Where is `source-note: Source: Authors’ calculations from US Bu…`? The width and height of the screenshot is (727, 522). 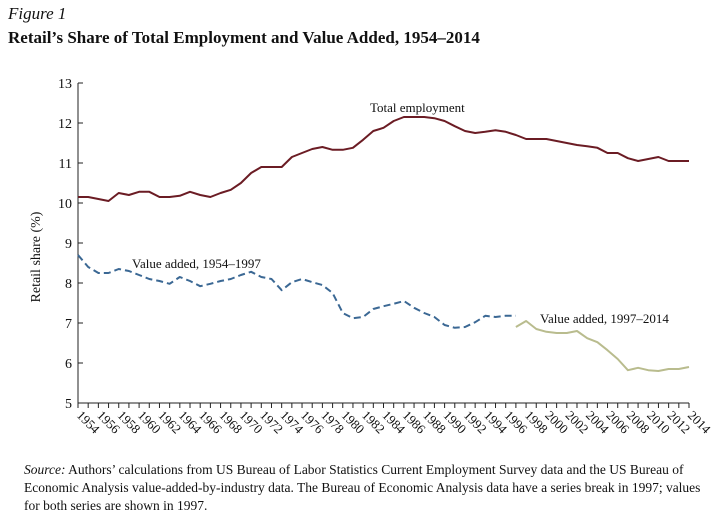 source-note: Source: Authors’ calculations from US Bu… is located at coordinates (371, 488).